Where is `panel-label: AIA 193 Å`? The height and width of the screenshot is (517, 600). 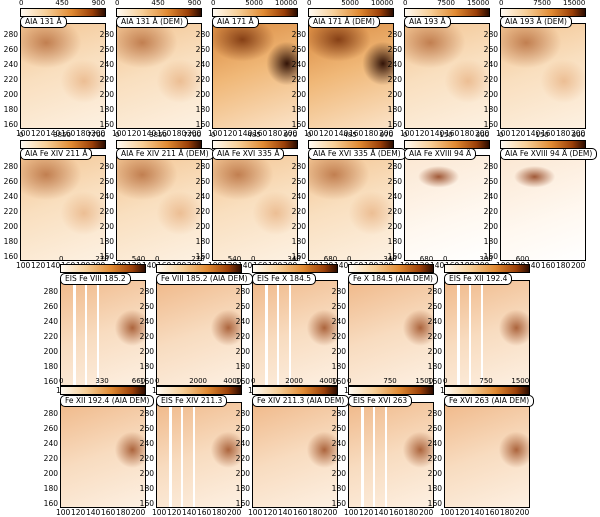
panel-label: AIA 193 Å is located at coordinates (427, 22).